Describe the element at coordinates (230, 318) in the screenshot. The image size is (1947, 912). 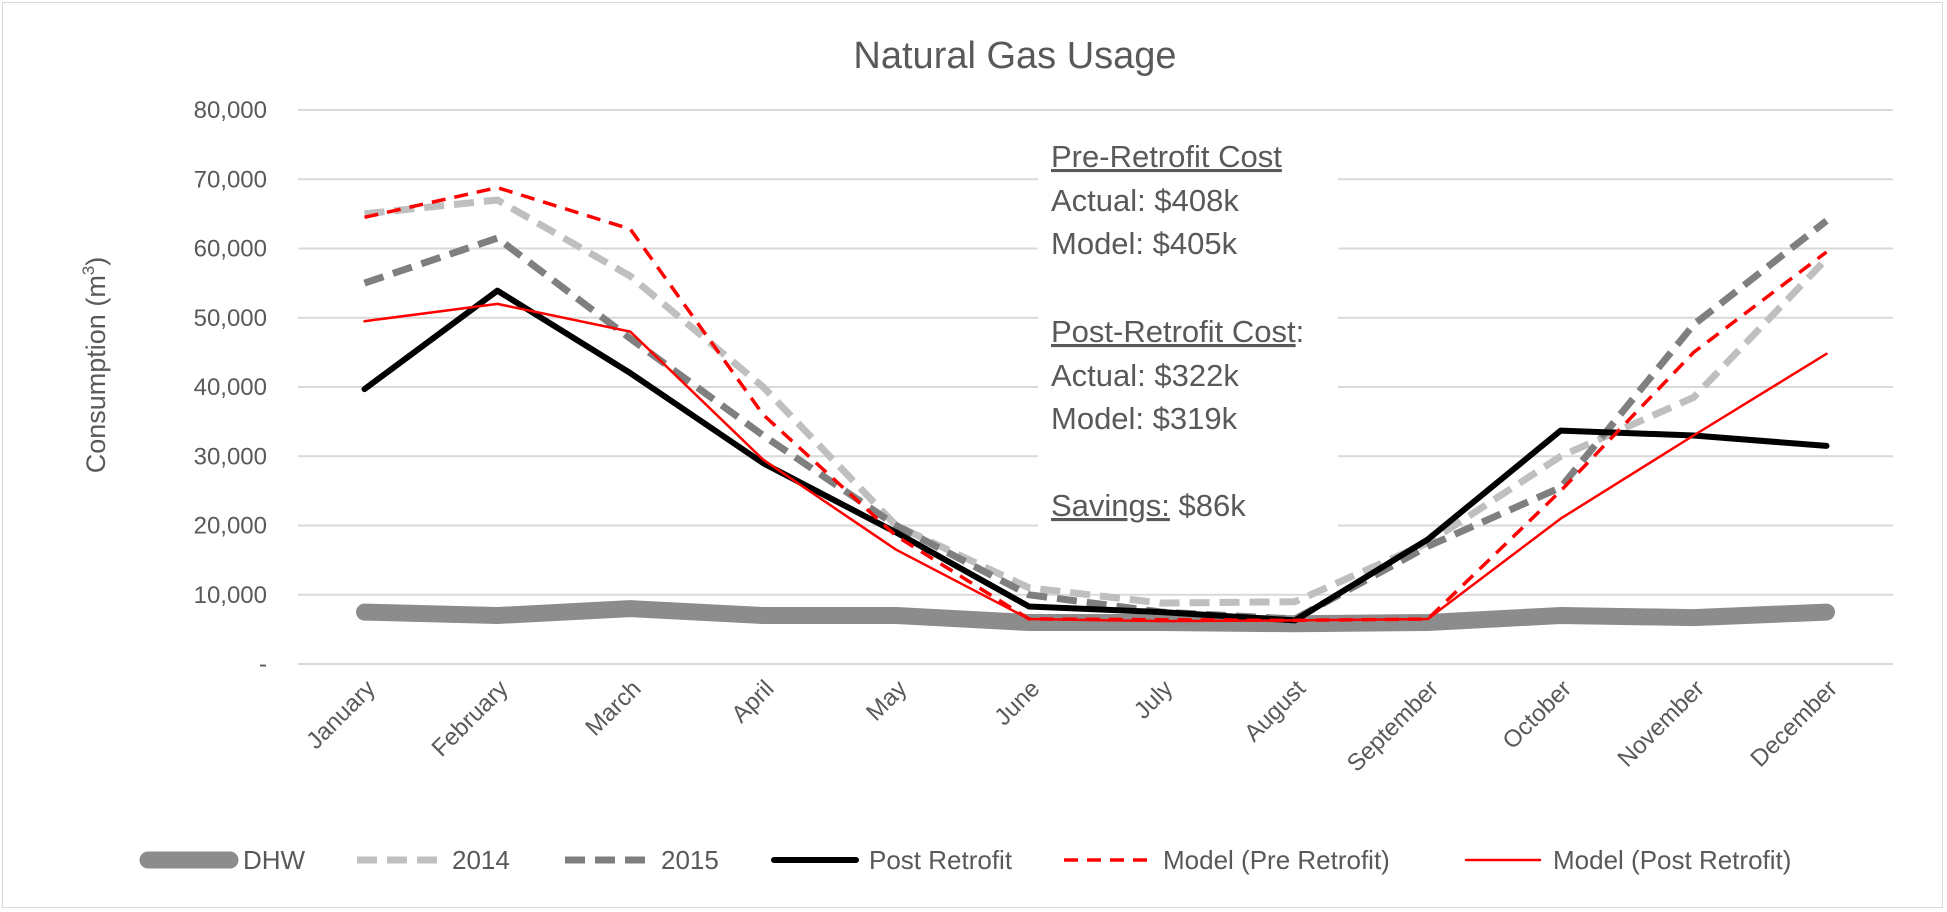
I see `y-tick-label: 50,000` at that location.